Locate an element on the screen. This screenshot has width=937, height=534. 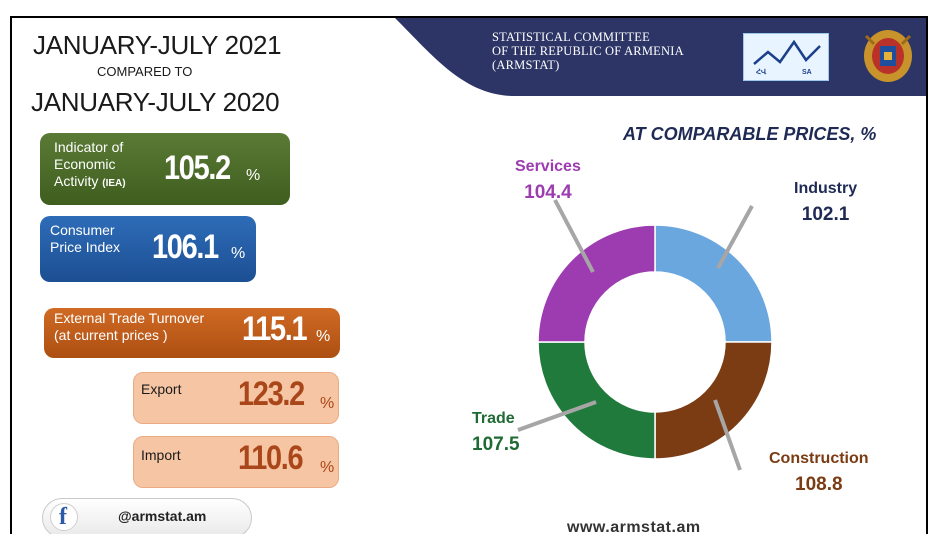
website-url: www.armstat.am is located at coordinates (634, 526).